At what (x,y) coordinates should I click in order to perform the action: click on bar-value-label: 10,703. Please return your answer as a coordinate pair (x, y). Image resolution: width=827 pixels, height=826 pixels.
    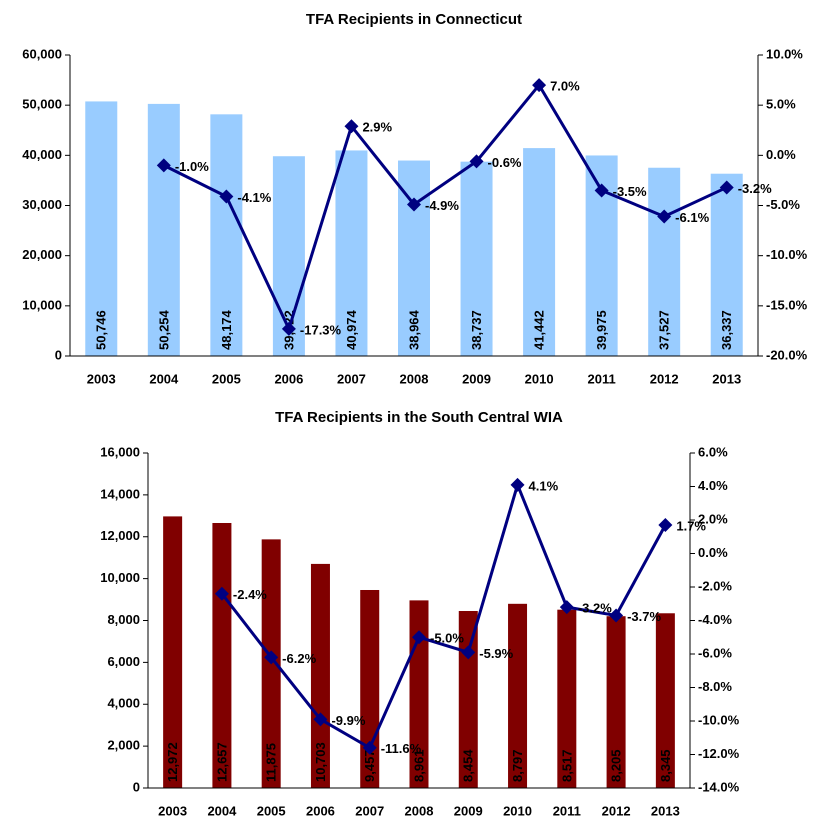
    Looking at the image, I should click on (320, 762).